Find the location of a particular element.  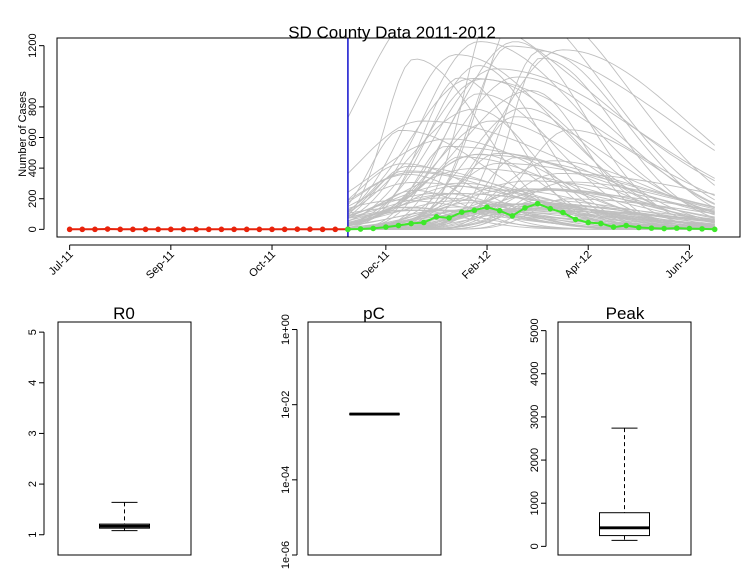

boxplot-peak: Peak 0 1000 2000 3000 4000 5000 is located at coordinates (610, 430).